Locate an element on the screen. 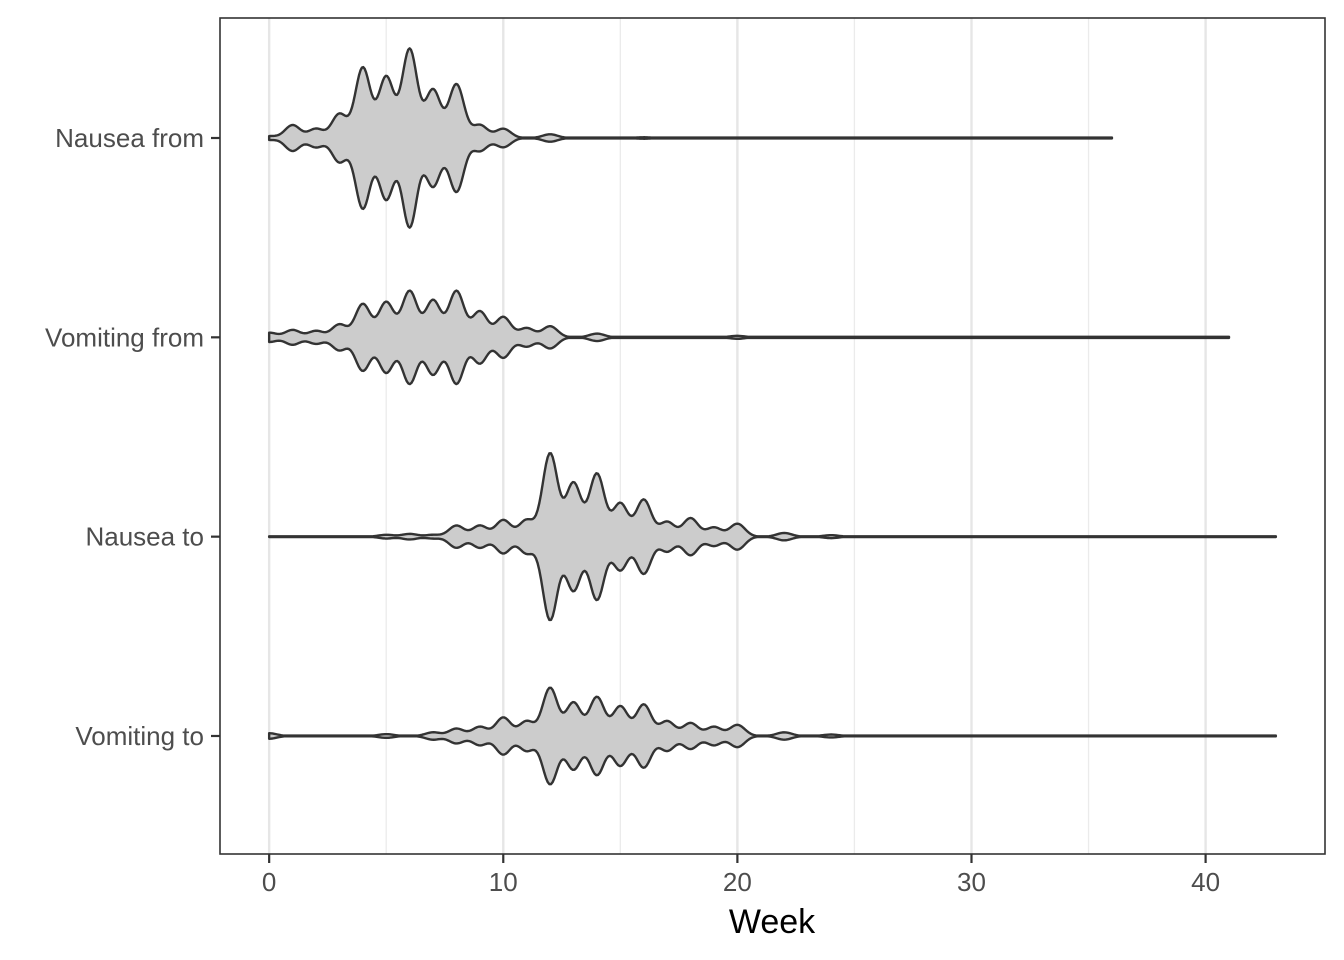 The height and width of the screenshot is (960, 1344). y-tick-label: Nausea to is located at coordinates (144, 537).